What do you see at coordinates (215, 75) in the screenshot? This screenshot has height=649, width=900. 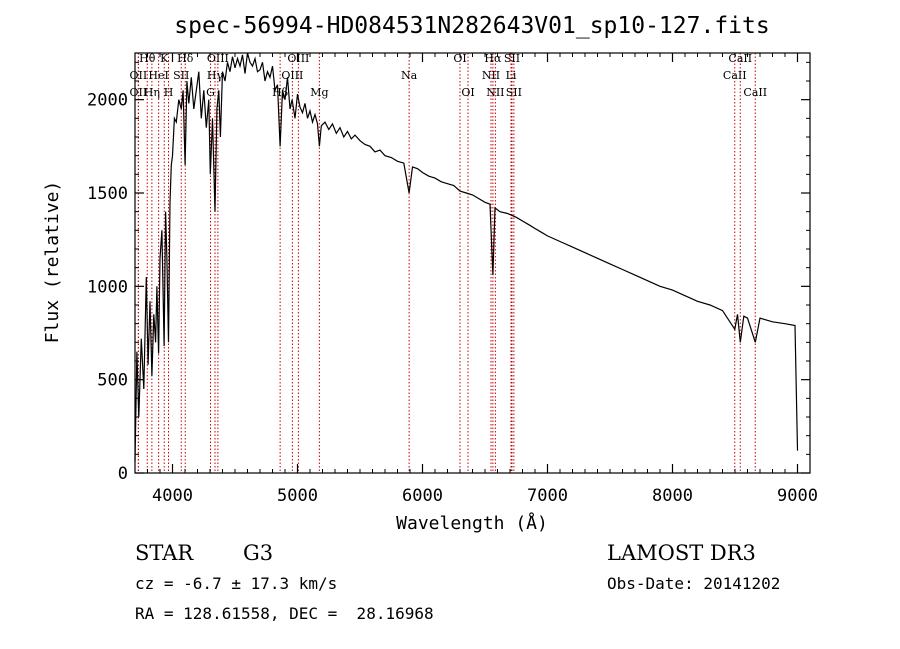 I see `spectral-line-label: Hγ` at bounding box center [215, 75].